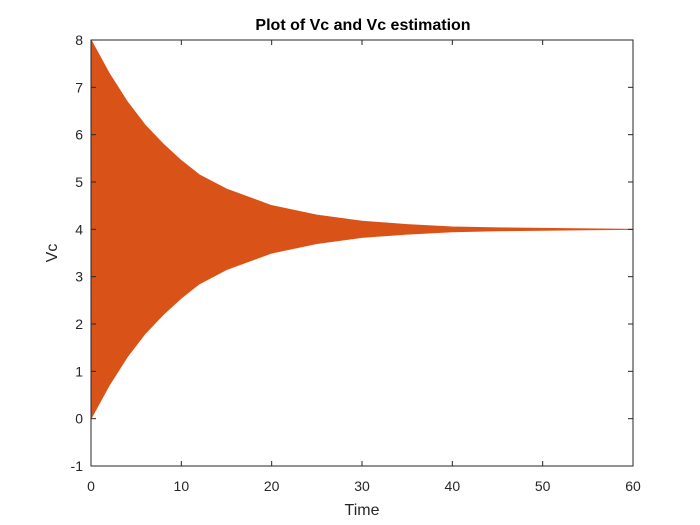 This screenshot has width=700, height=525. What do you see at coordinates (633, 486) in the screenshot?
I see `x-tick-label: 60` at bounding box center [633, 486].